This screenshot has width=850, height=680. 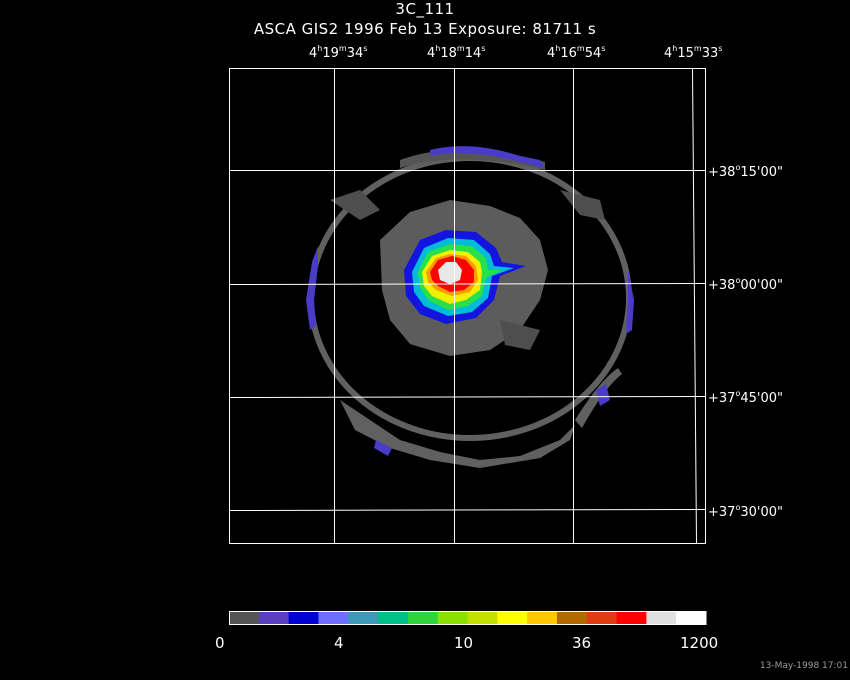 What do you see at coordinates (450, 273) in the screenshot?
I see `source-core-white` at bounding box center [450, 273].